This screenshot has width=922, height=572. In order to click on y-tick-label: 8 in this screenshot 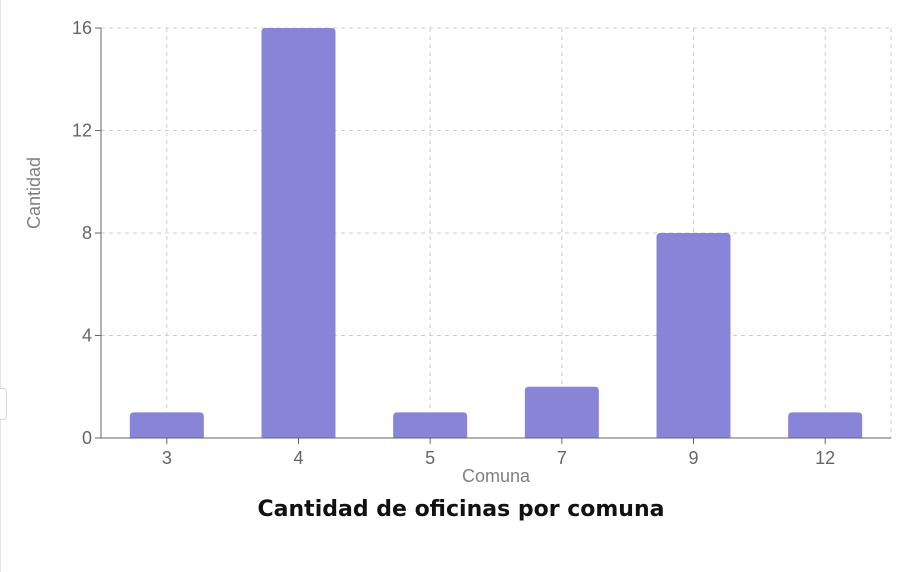, I will do `click(87, 233)`.